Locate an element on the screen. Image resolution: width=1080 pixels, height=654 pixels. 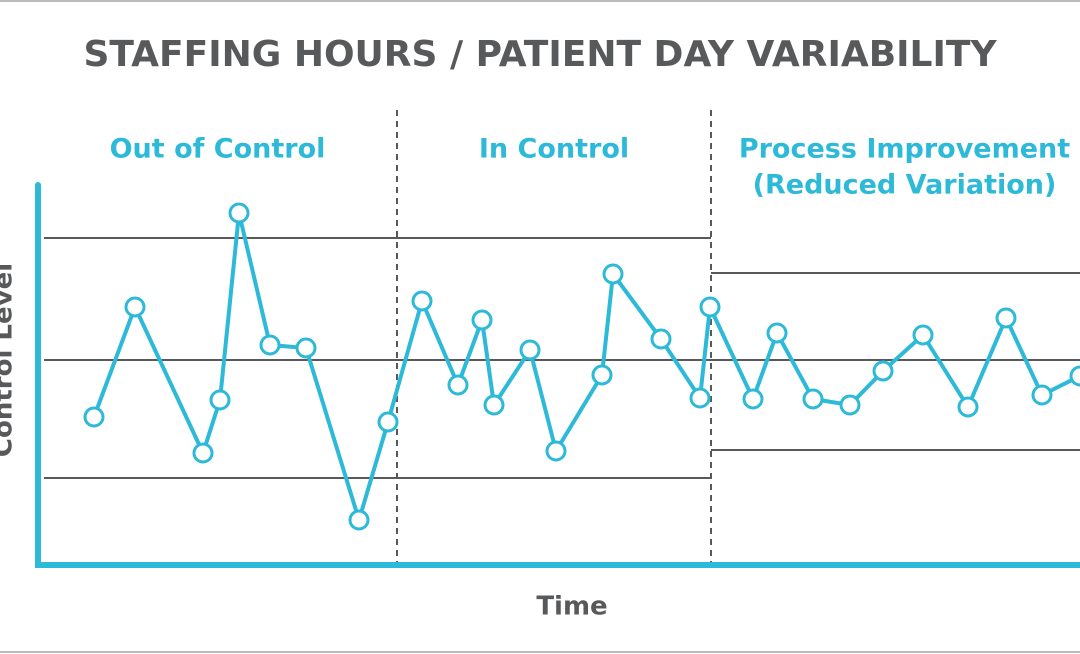
phase-label: In Control is located at coordinates (554, 149).